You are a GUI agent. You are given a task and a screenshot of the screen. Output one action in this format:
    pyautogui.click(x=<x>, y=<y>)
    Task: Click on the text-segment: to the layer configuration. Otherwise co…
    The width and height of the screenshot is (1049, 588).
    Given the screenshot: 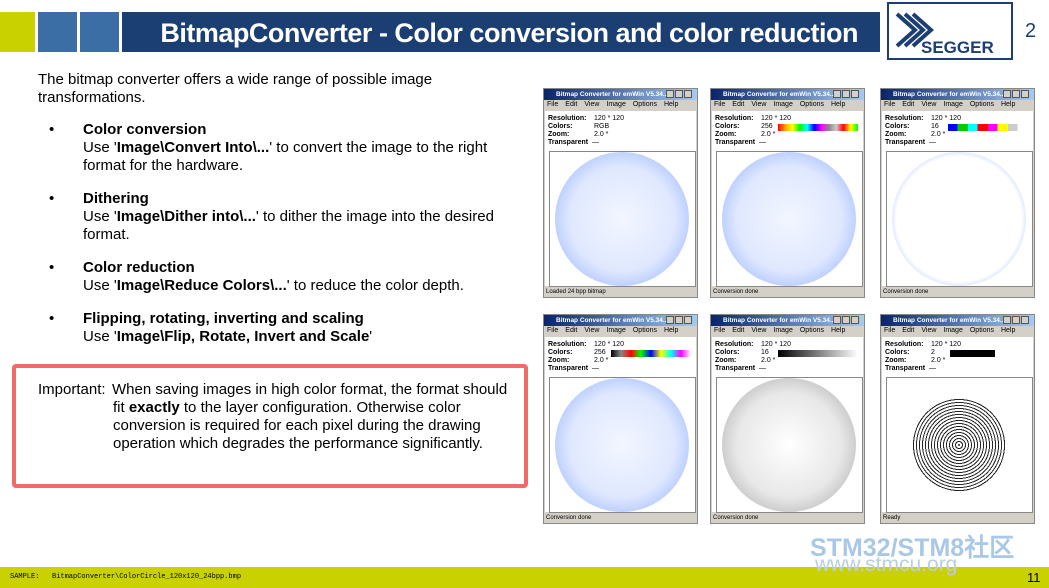 What is the action you would take?
    pyautogui.click(x=298, y=425)
    